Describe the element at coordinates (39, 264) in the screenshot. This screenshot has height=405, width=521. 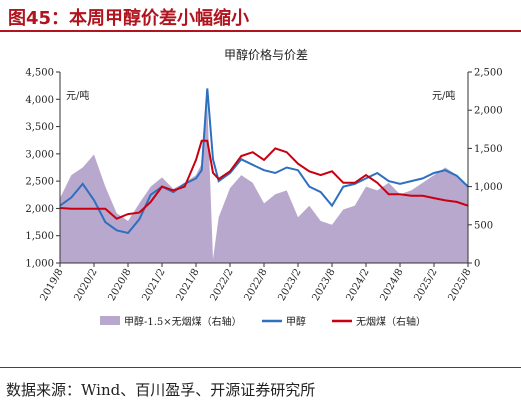
I see `left-tick-label: 1,000` at that location.